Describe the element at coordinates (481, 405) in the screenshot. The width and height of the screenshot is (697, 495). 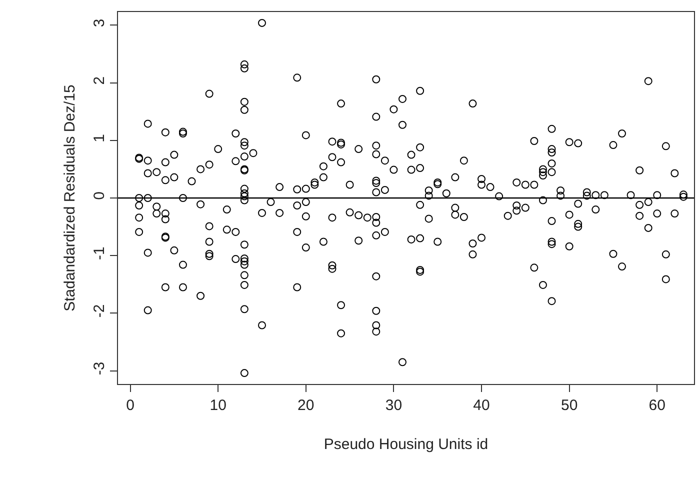
I see `x-tick-label: 40` at that location.